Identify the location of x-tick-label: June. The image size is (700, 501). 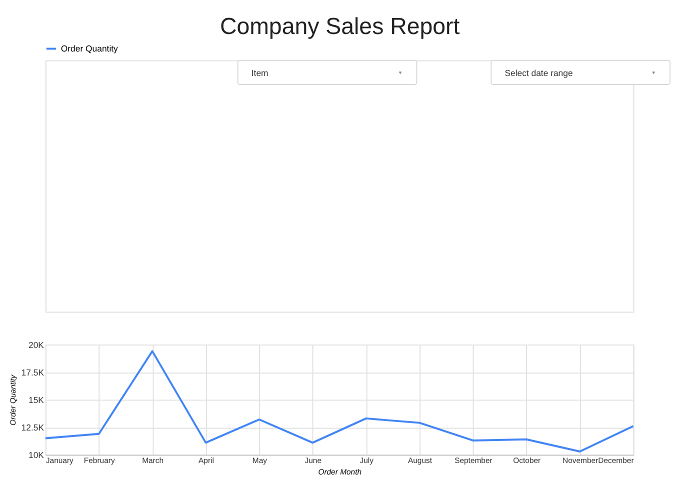
(313, 461).